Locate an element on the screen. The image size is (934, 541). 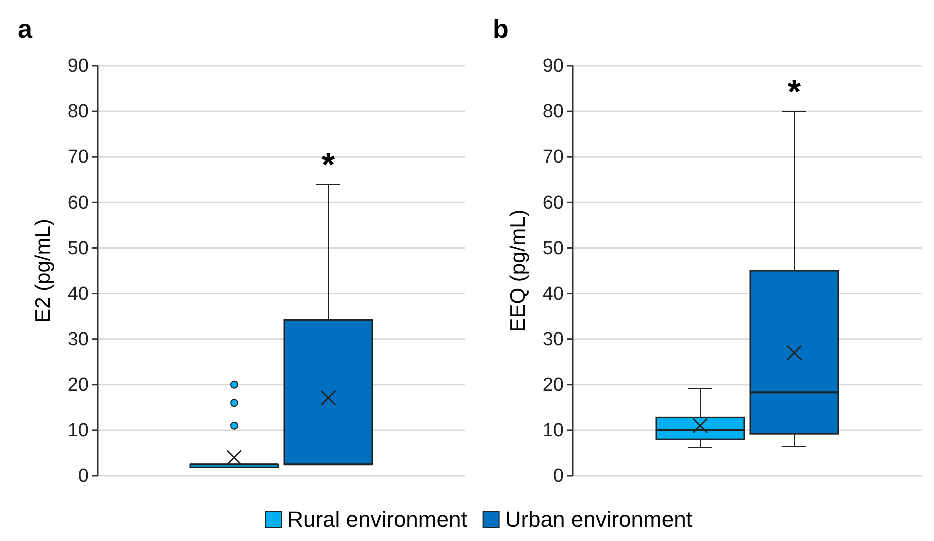
y-axis-title: EEQ (pg/mL) is located at coordinates (518, 271).